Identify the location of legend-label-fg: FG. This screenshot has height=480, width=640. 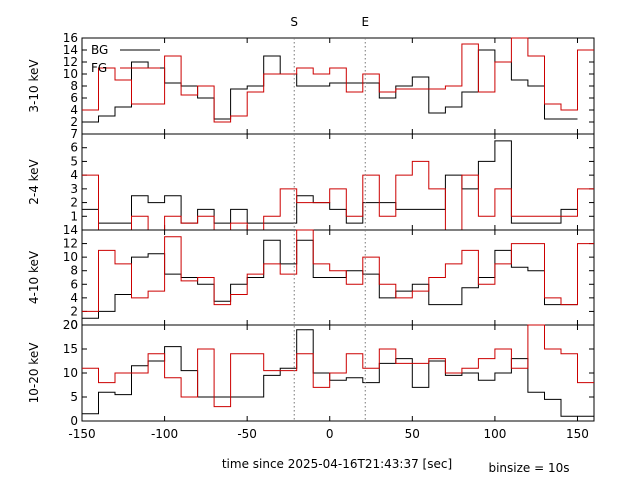
(99, 68).